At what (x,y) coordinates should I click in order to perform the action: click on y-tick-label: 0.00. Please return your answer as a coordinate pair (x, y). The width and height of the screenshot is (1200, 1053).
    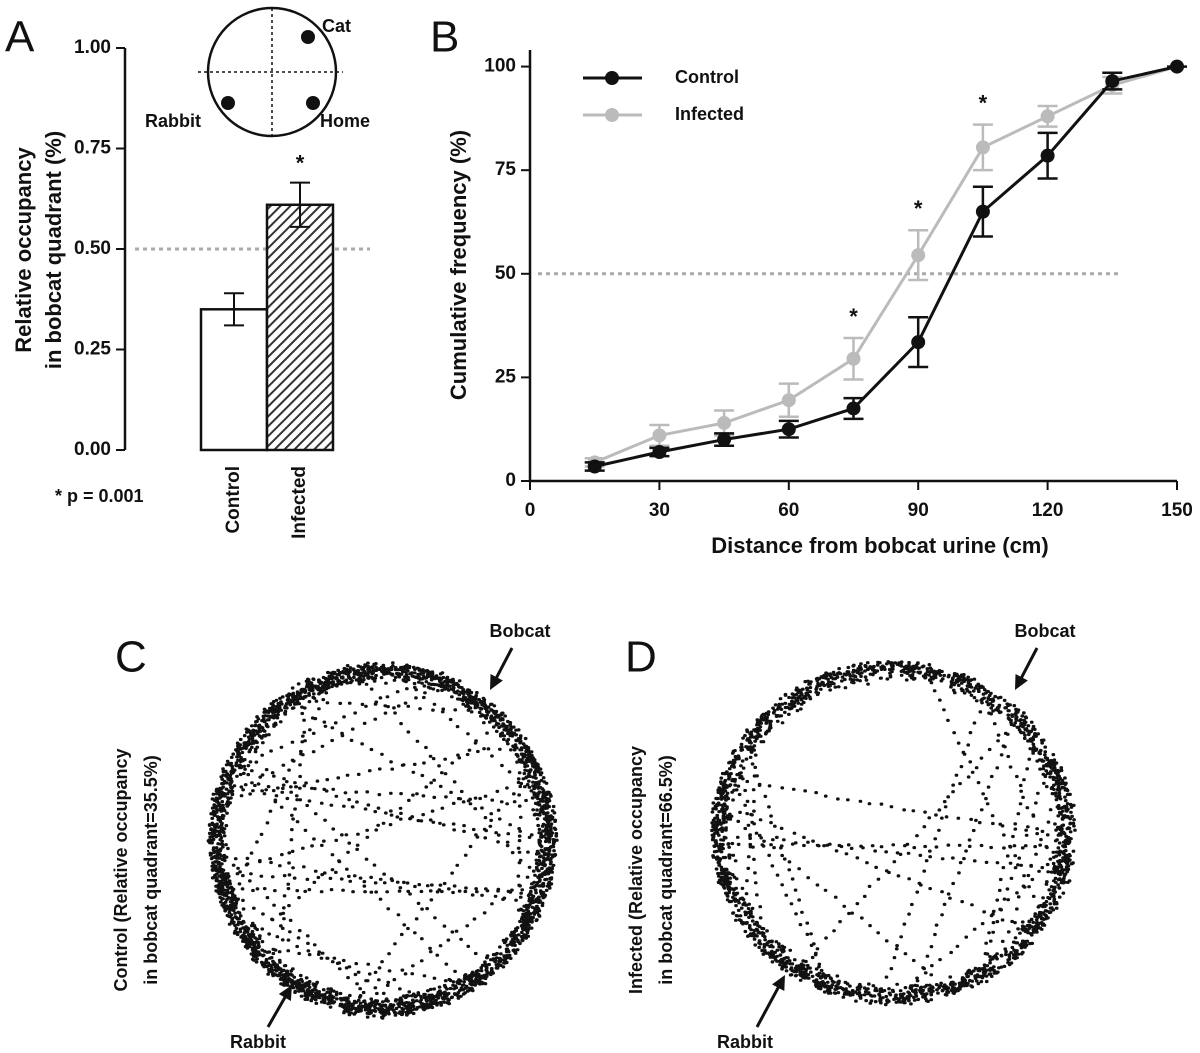
    Looking at the image, I should click on (92, 449).